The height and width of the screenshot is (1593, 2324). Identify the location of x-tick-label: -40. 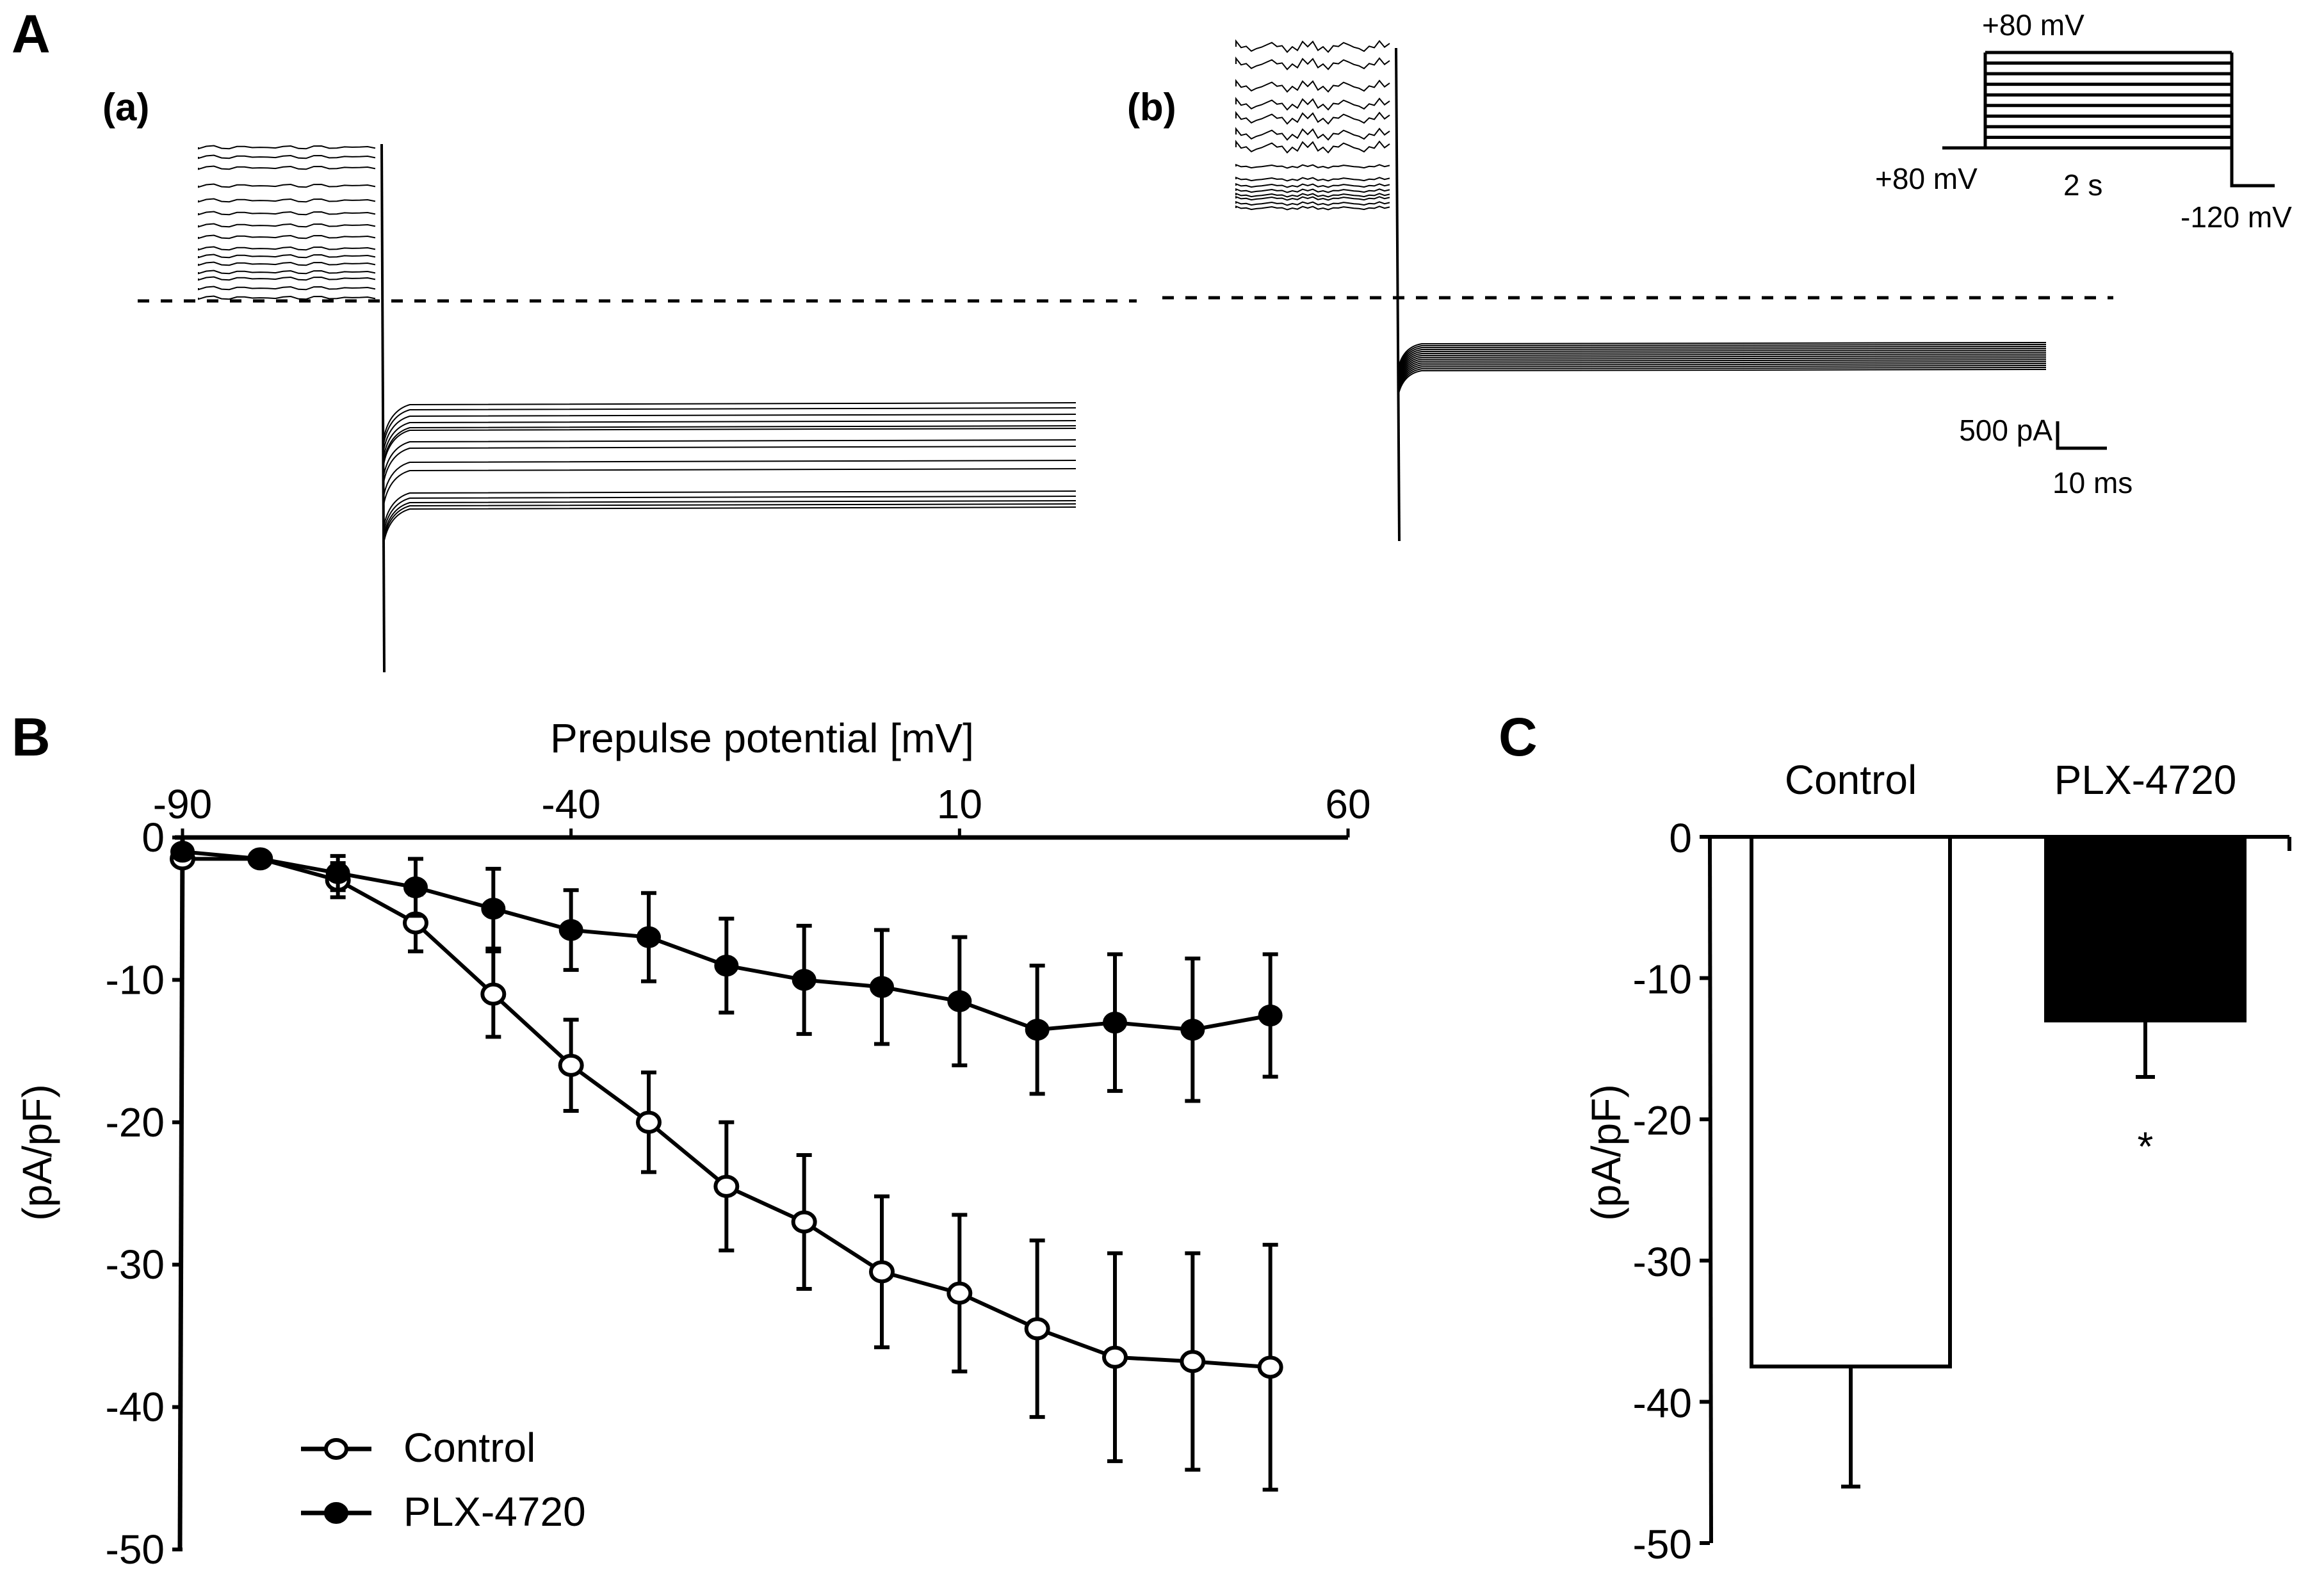
(571, 804).